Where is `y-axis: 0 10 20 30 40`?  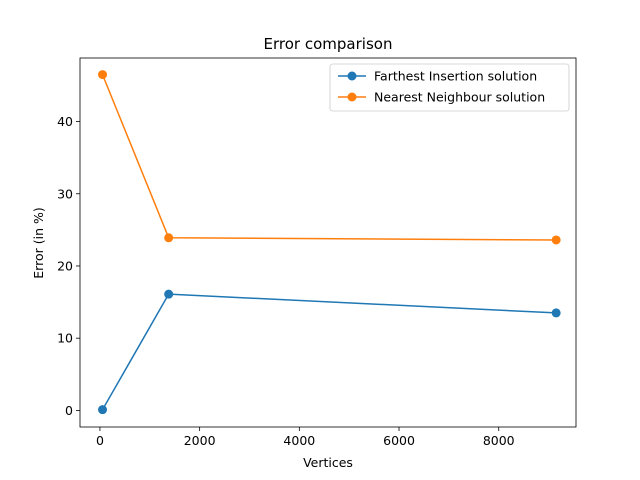
y-axis: 0 10 20 30 40 is located at coordinates (68, 266).